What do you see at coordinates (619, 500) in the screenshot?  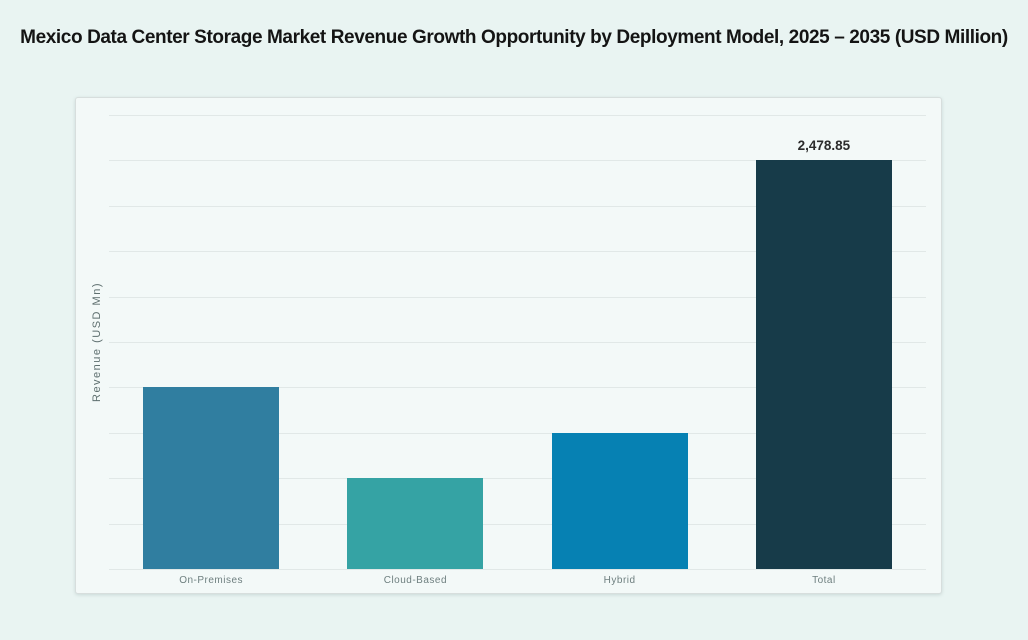 I see `bar-hybrid` at bounding box center [619, 500].